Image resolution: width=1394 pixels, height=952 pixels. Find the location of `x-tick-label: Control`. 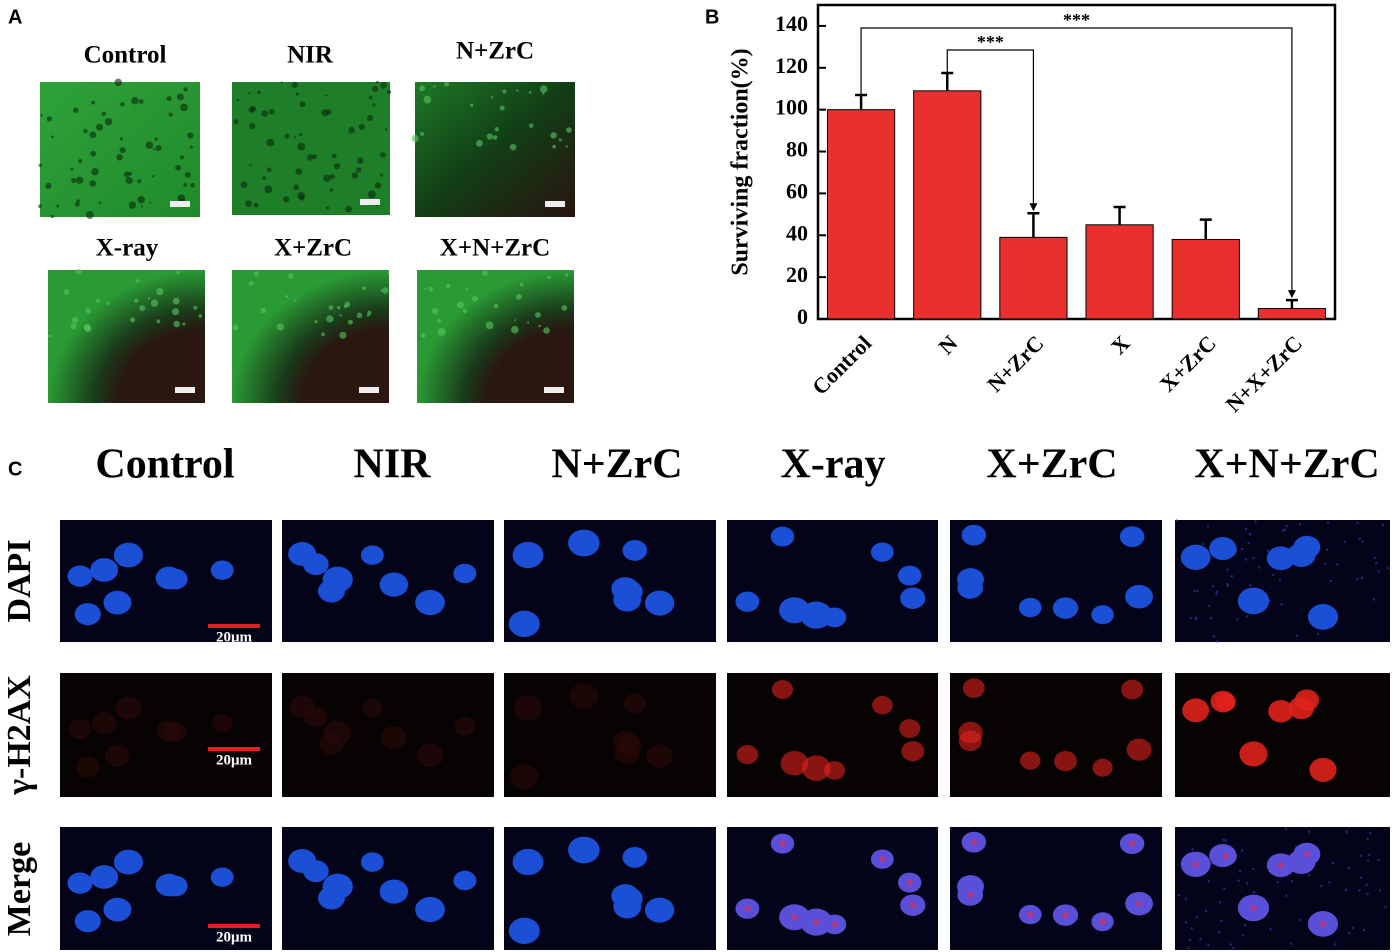

x-tick-label: Control is located at coordinates (841, 364).